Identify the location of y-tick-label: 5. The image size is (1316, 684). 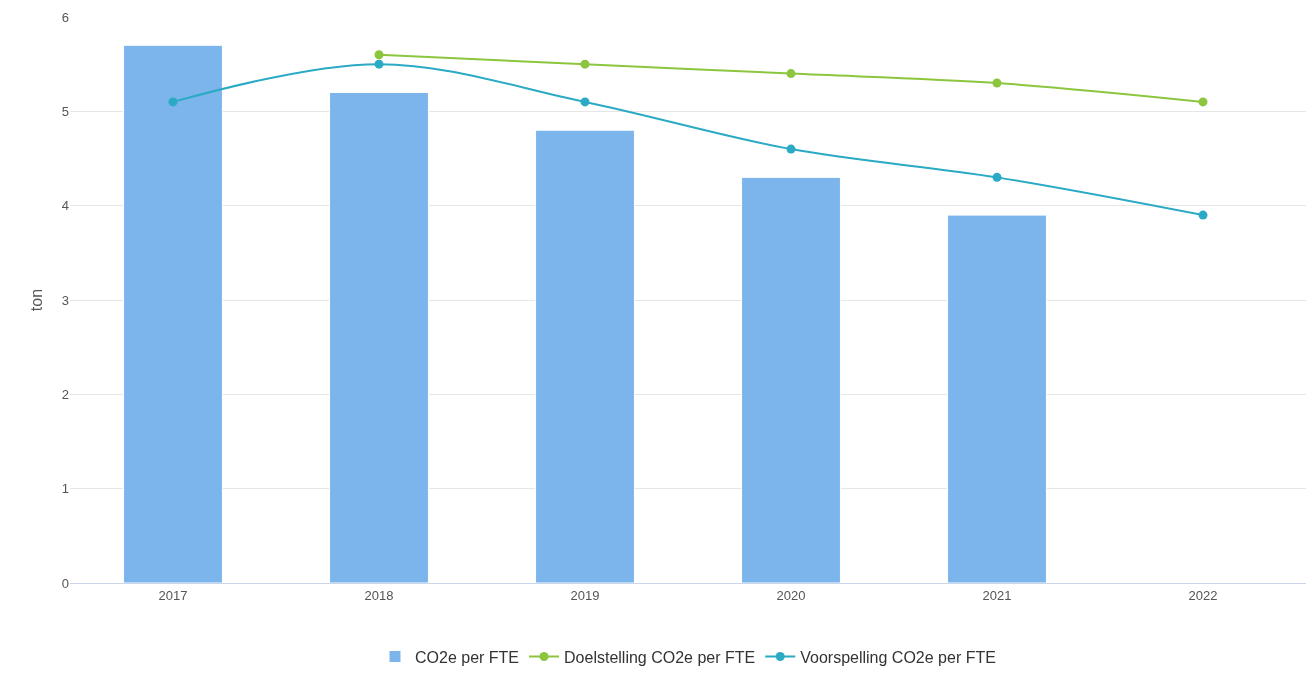
(65, 111).